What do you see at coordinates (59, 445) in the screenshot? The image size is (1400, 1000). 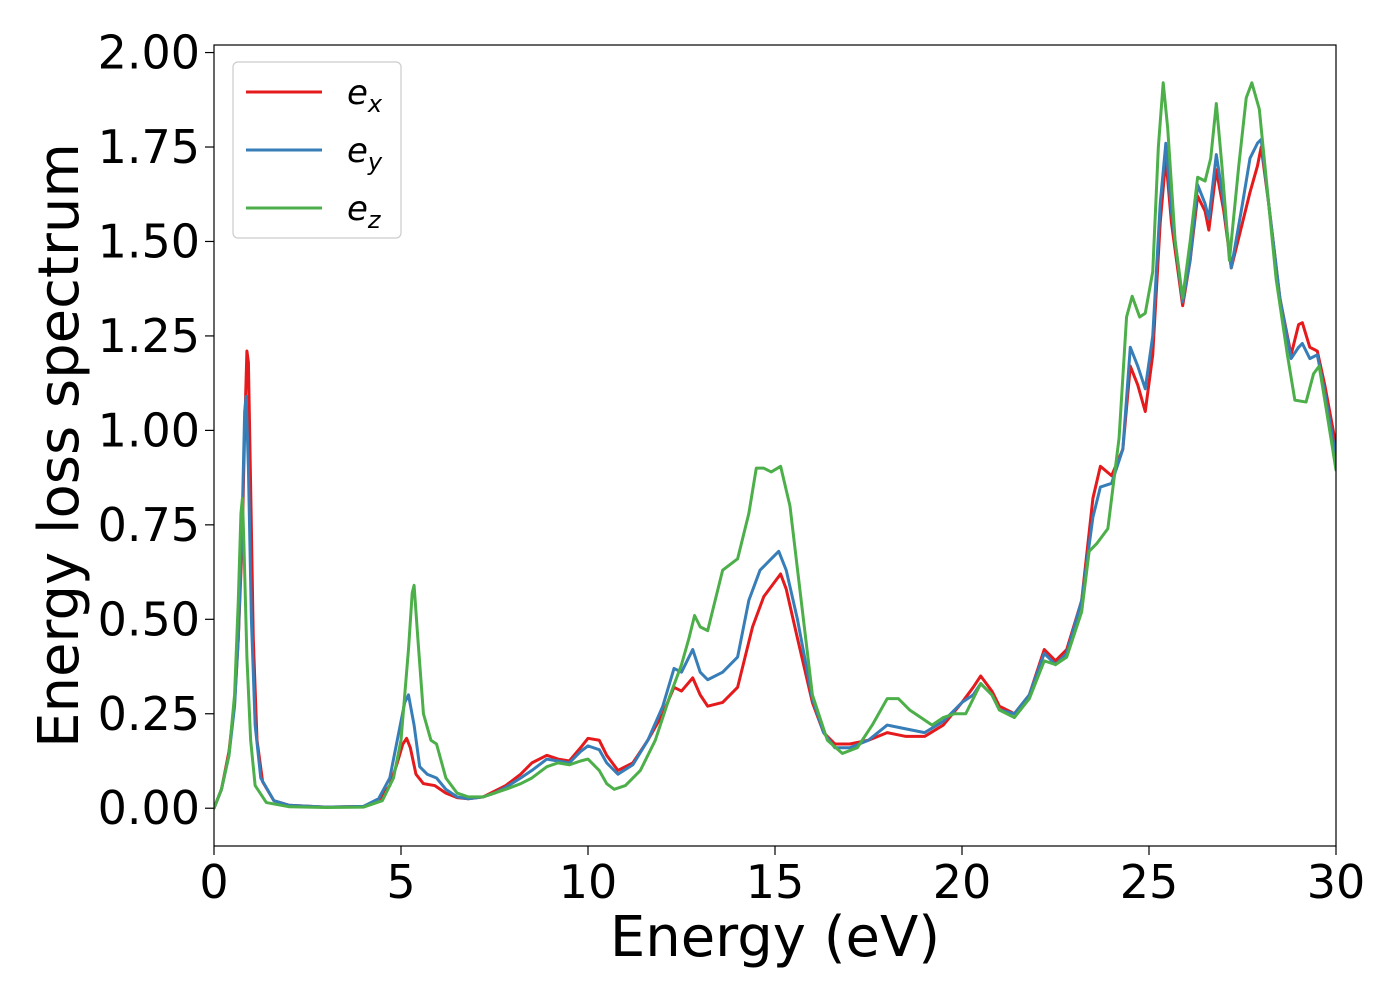 I see `y-axis-title: Energy loss spectrum` at bounding box center [59, 445].